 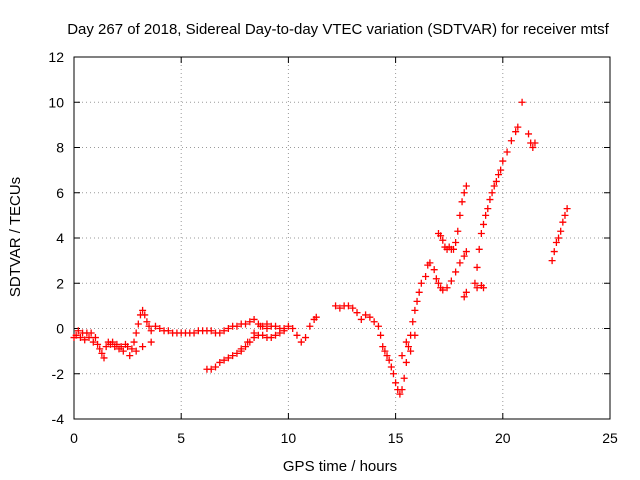 What do you see at coordinates (58, 374) in the screenshot?
I see `y-tick-label: -2` at bounding box center [58, 374].